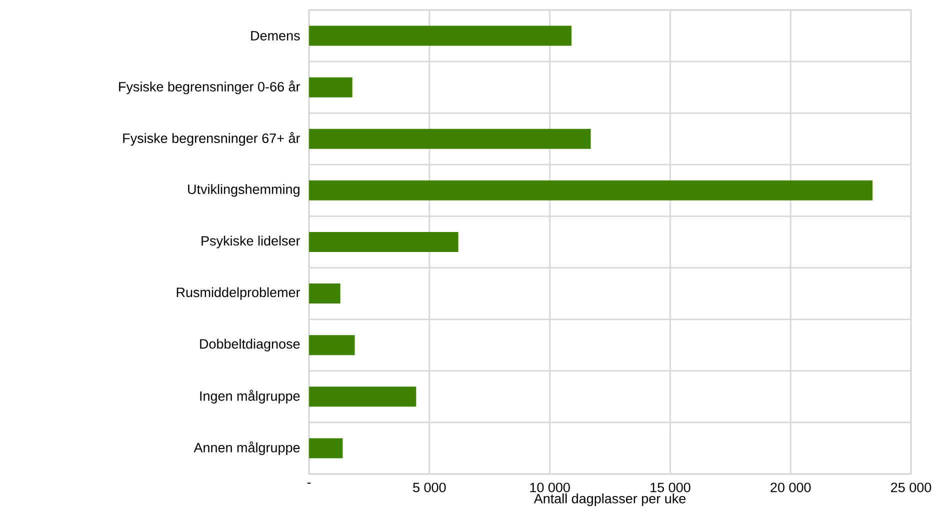 Image resolution: width=945 pixels, height=531 pixels. I want to click on y-tick-label: Rusmiddelproblemer, so click(238, 293).